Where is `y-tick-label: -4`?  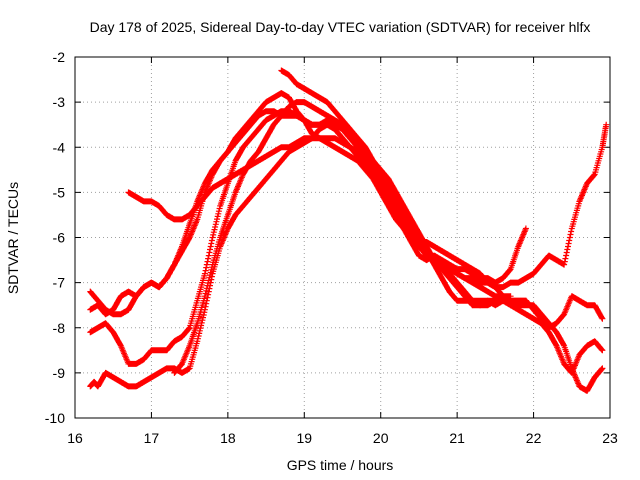 y-tick-label: -4 is located at coordinates (59, 147).